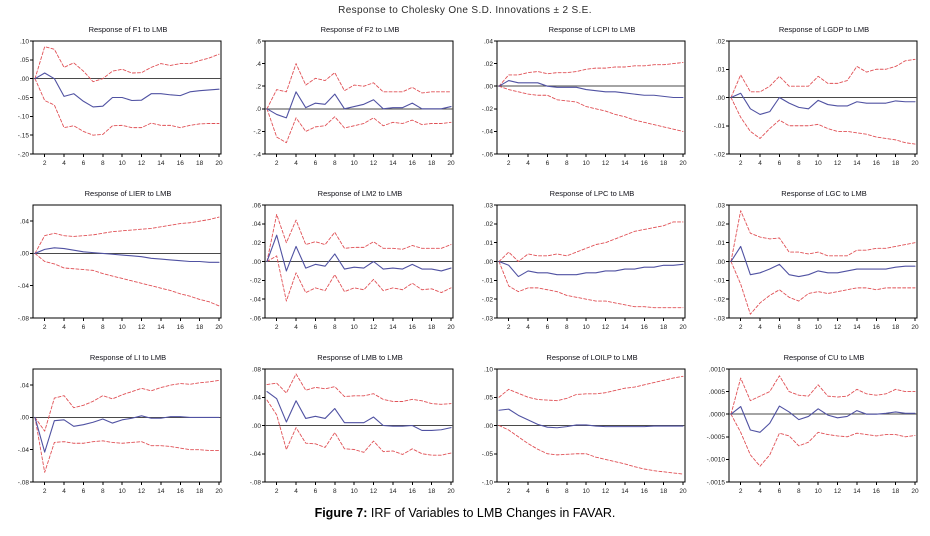 The image size is (930, 536). What do you see at coordinates (24, 98) in the screenshot?
I see `y-tick-label: -.05` at bounding box center [24, 98].